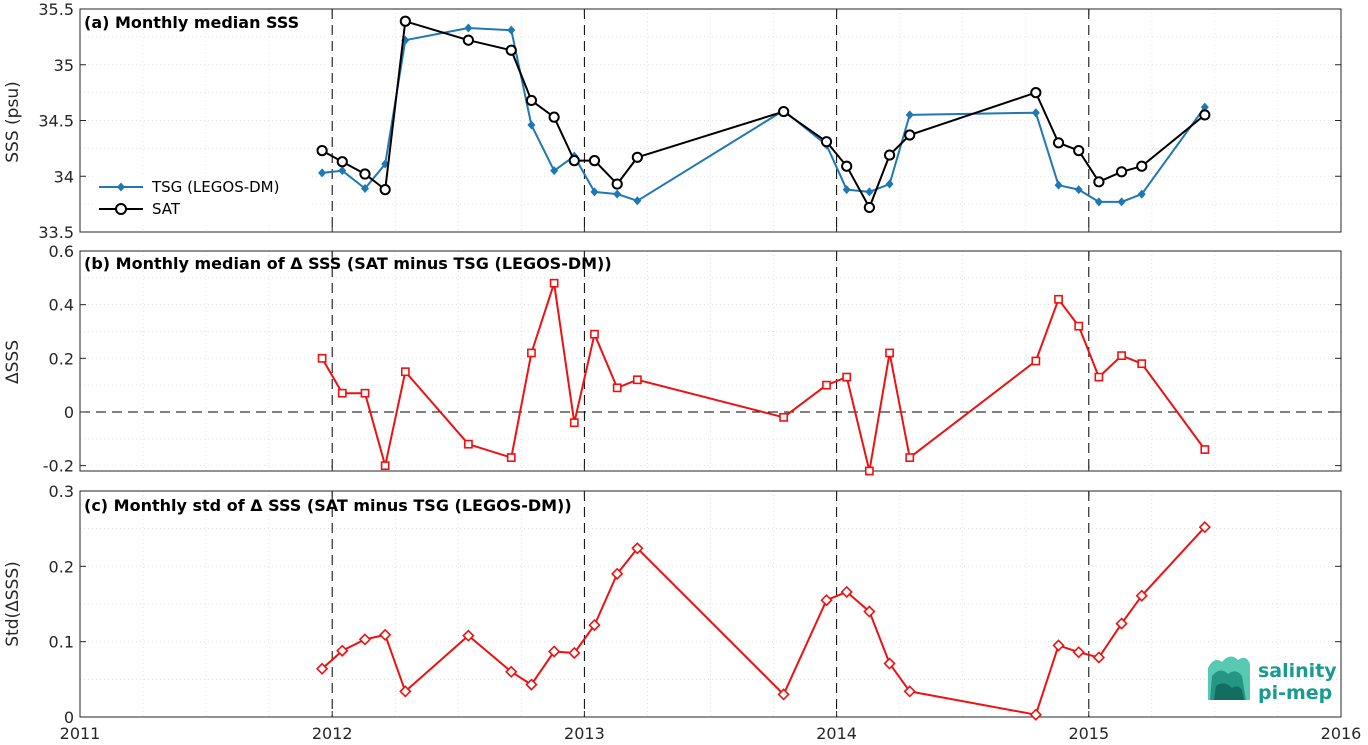 The image size is (1368, 745). I want to click on y-tick-label: 0.3, so click(61, 491).